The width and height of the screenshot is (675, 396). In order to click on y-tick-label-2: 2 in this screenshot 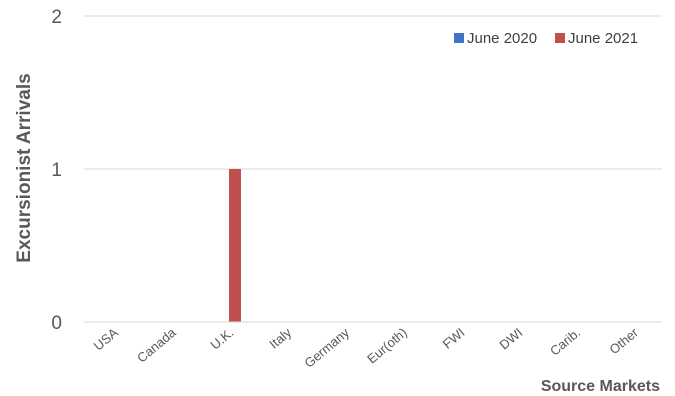, I will do `click(56, 17)`.